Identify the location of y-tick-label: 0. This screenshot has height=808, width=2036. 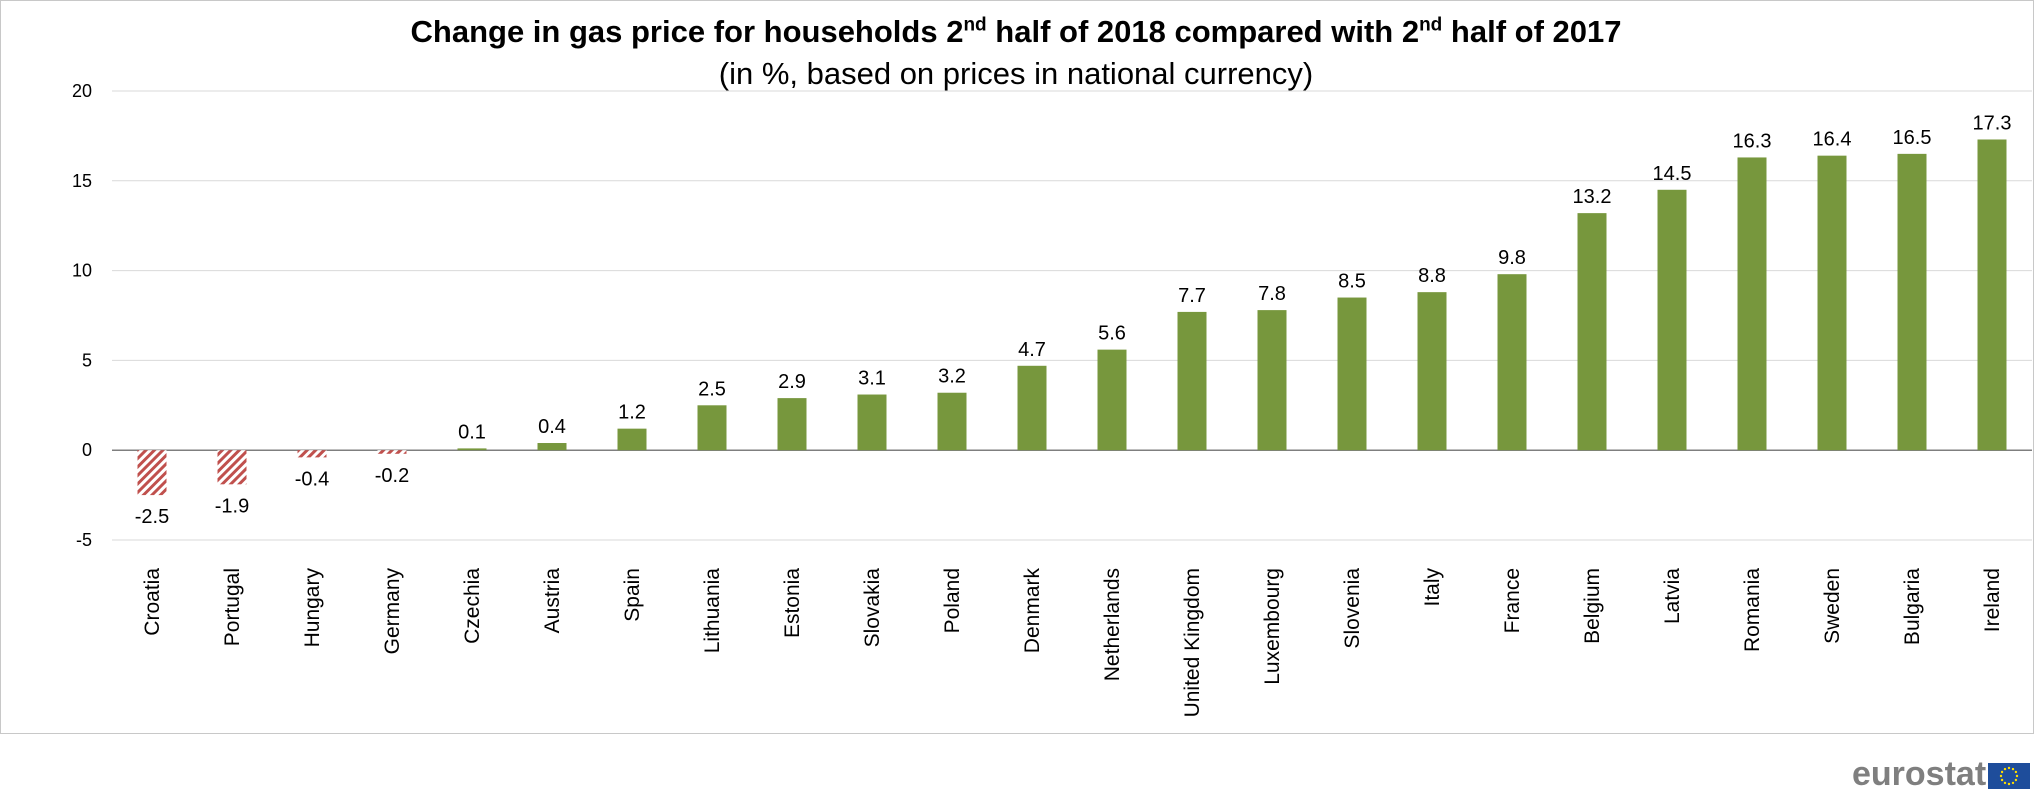
(87, 450).